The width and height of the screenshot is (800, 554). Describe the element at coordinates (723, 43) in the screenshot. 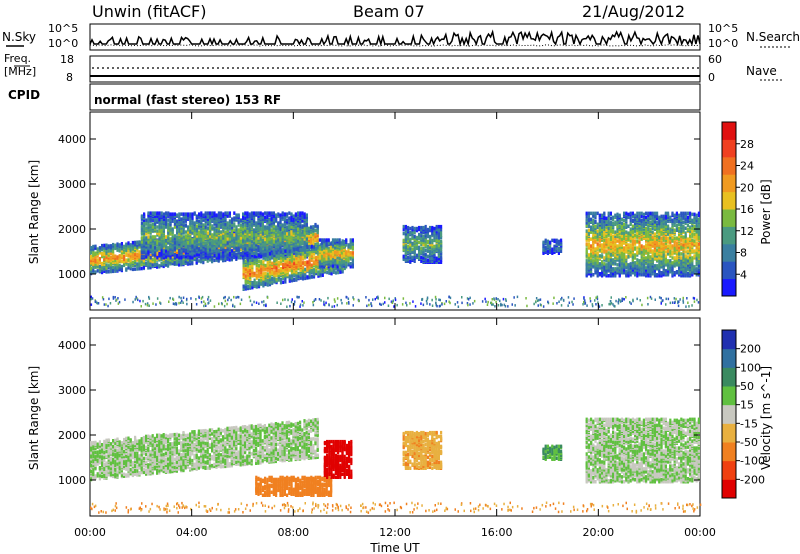

I see `search-tick-bottom: 10^0` at that location.